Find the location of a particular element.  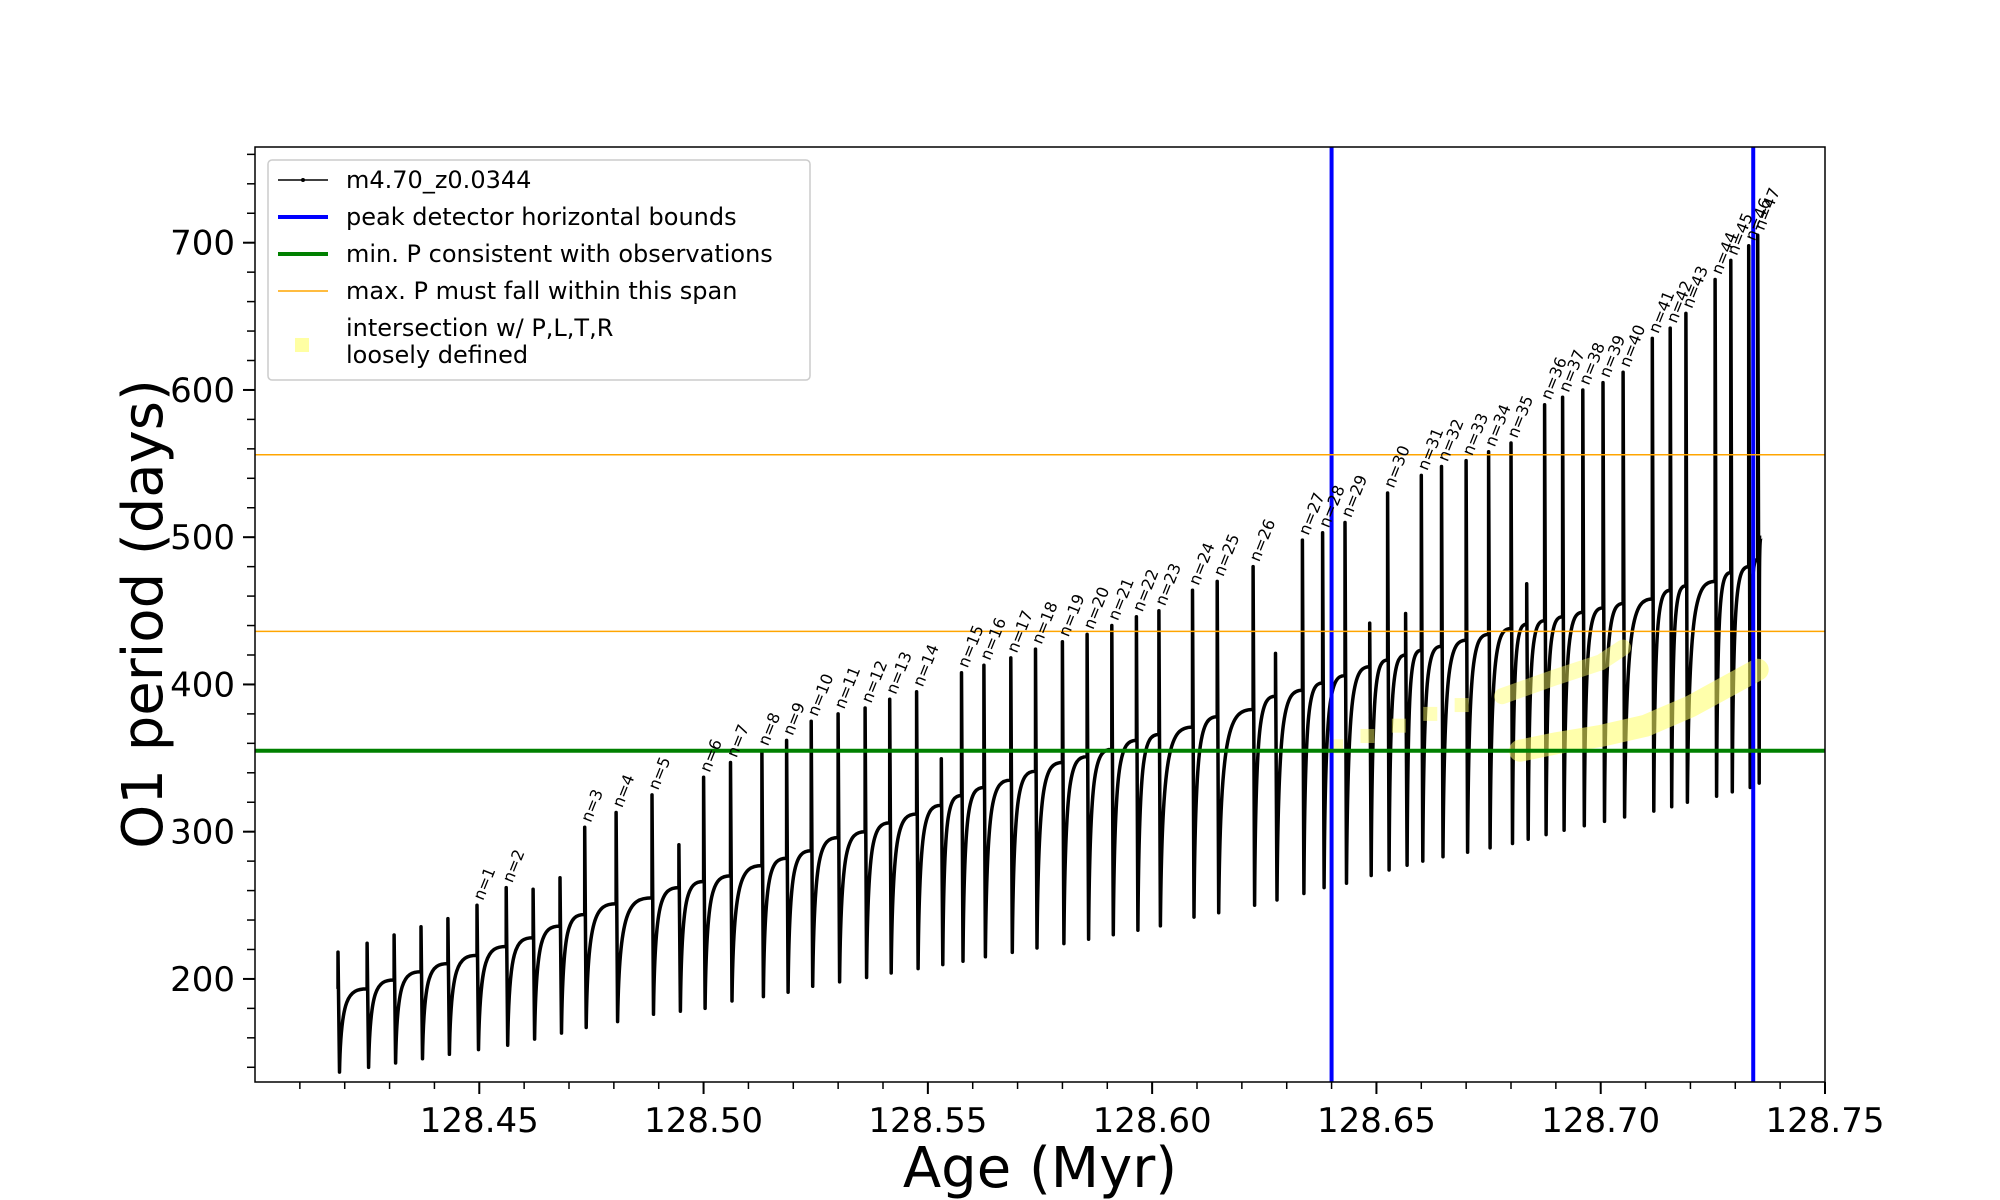

y-tick-label: 600 is located at coordinates (202, 391).